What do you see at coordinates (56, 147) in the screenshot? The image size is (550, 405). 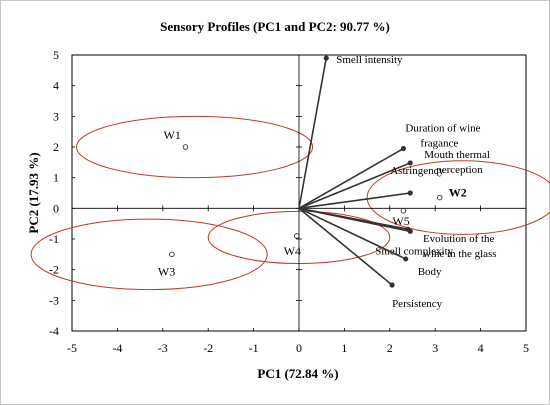 I see `y-tick-label: 2` at bounding box center [56, 147].